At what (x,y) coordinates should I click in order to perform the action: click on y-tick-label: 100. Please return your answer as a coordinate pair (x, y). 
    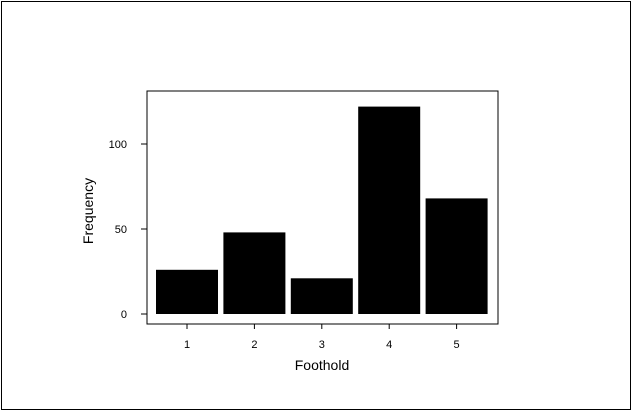
    Looking at the image, I should click on (118, 145).